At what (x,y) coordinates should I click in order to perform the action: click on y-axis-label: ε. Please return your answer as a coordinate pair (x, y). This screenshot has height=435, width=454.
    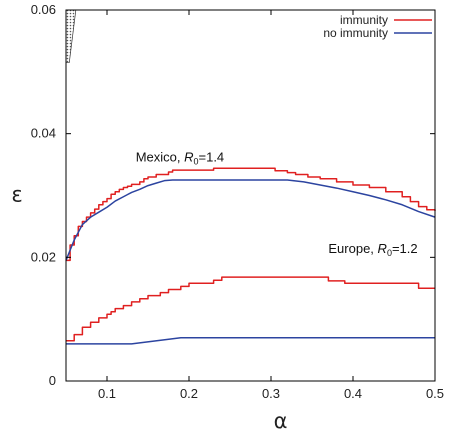
    Looking at the image, I should click on (16, 195).